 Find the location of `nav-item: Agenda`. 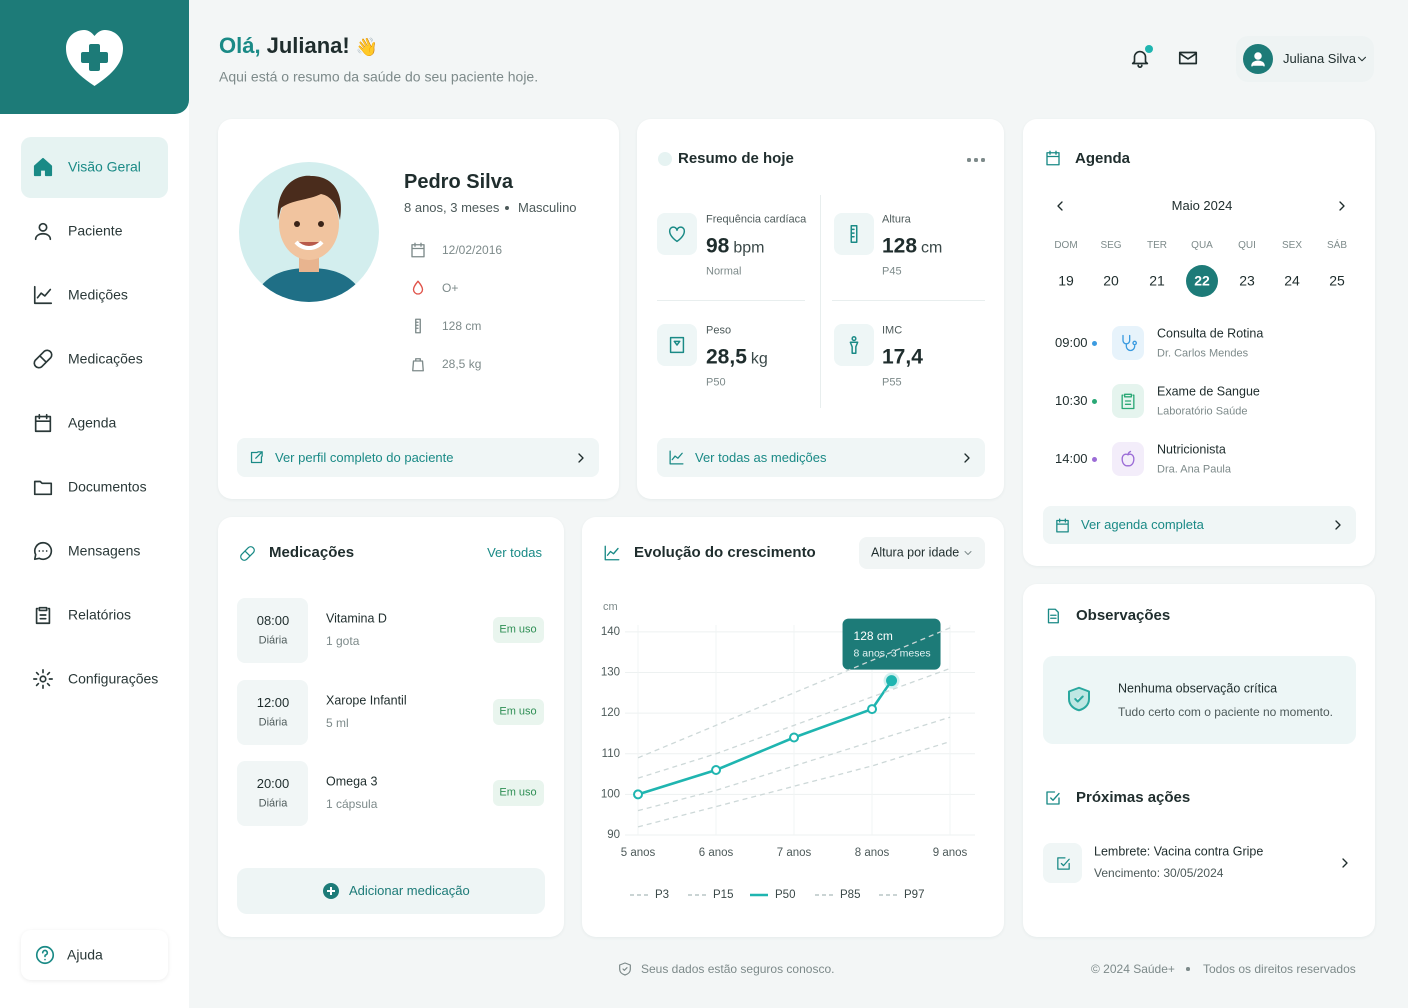

nav-item: Agenda is located at coordinates (92, 422).